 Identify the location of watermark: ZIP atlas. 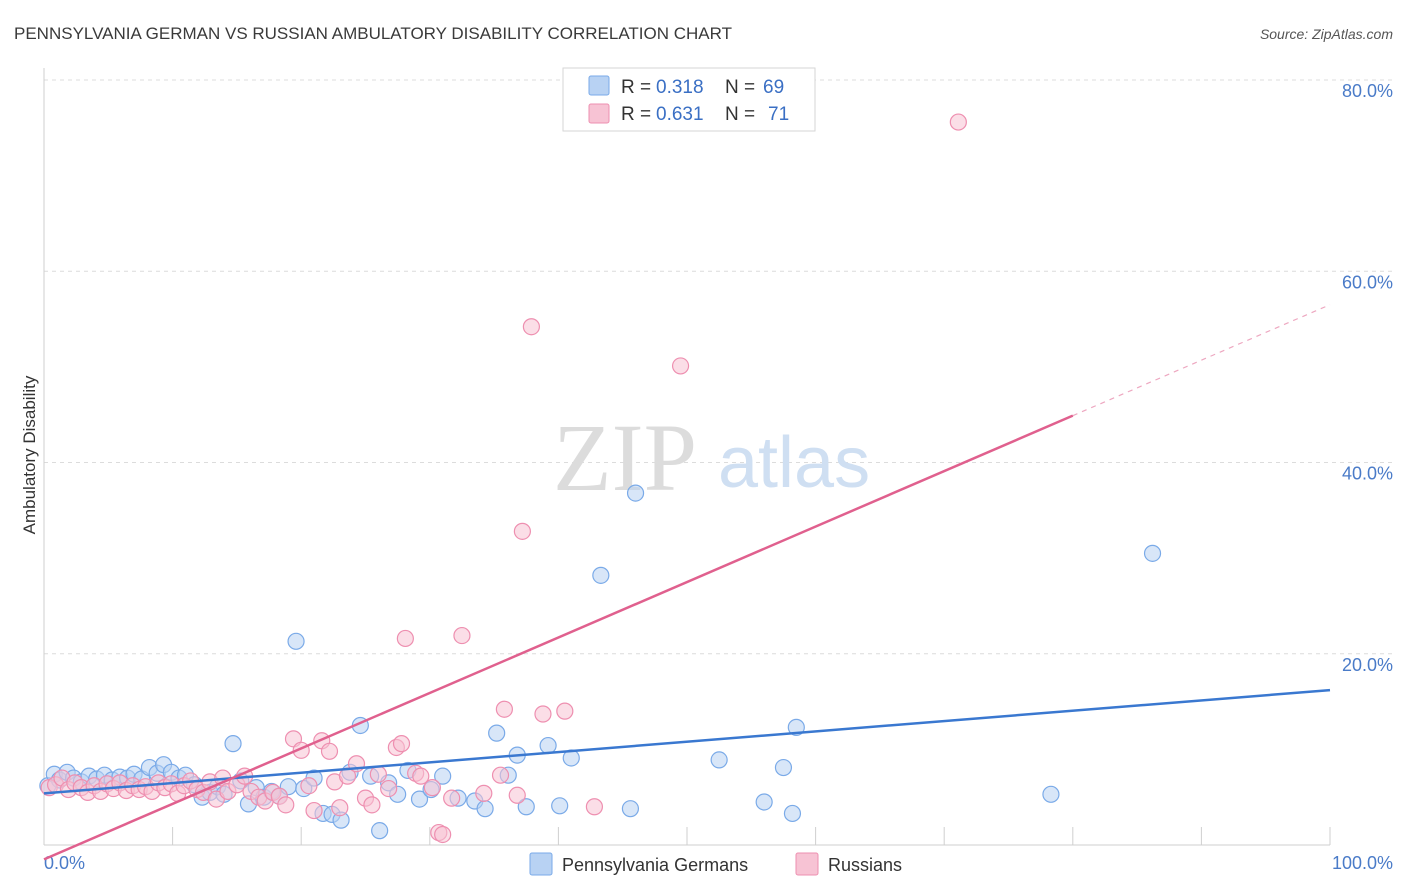
(711, 457).